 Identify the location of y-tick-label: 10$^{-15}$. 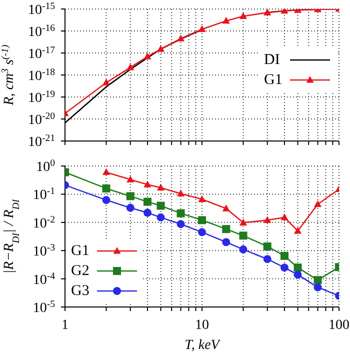
(42, 9).